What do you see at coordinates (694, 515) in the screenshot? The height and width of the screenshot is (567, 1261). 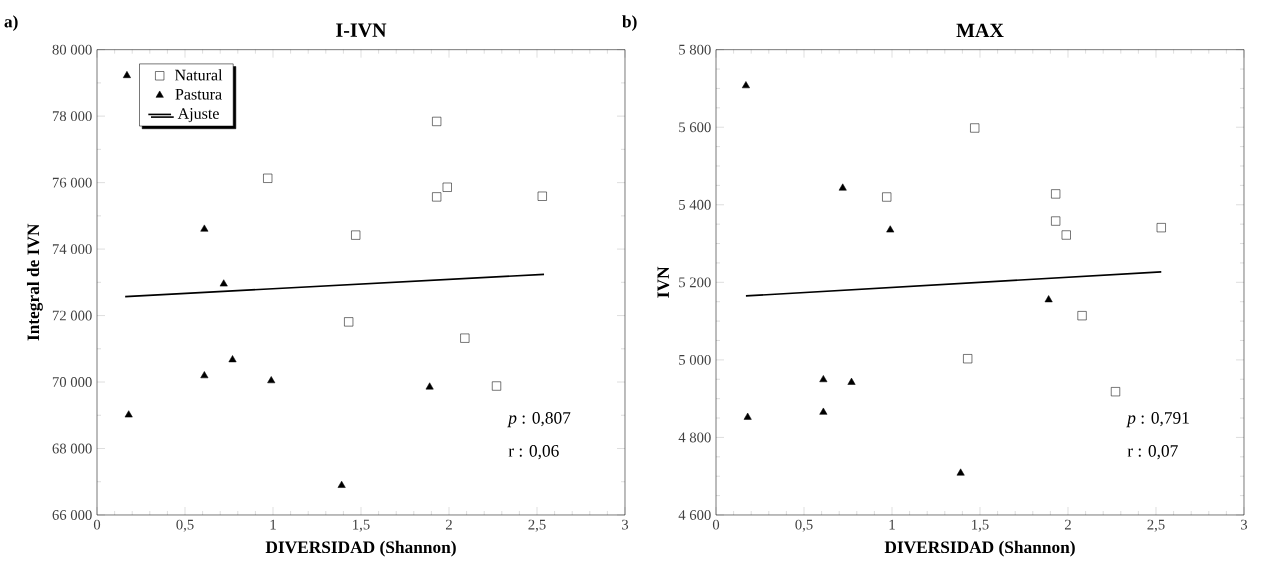 I see `y-tick-label: 4 600` at bounding box center [694, 515].